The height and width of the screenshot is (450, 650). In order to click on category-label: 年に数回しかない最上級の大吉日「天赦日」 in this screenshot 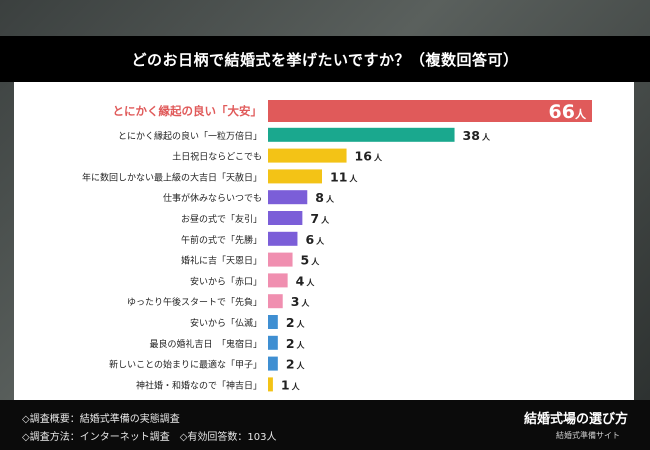, I will do `click(172, 177)`.